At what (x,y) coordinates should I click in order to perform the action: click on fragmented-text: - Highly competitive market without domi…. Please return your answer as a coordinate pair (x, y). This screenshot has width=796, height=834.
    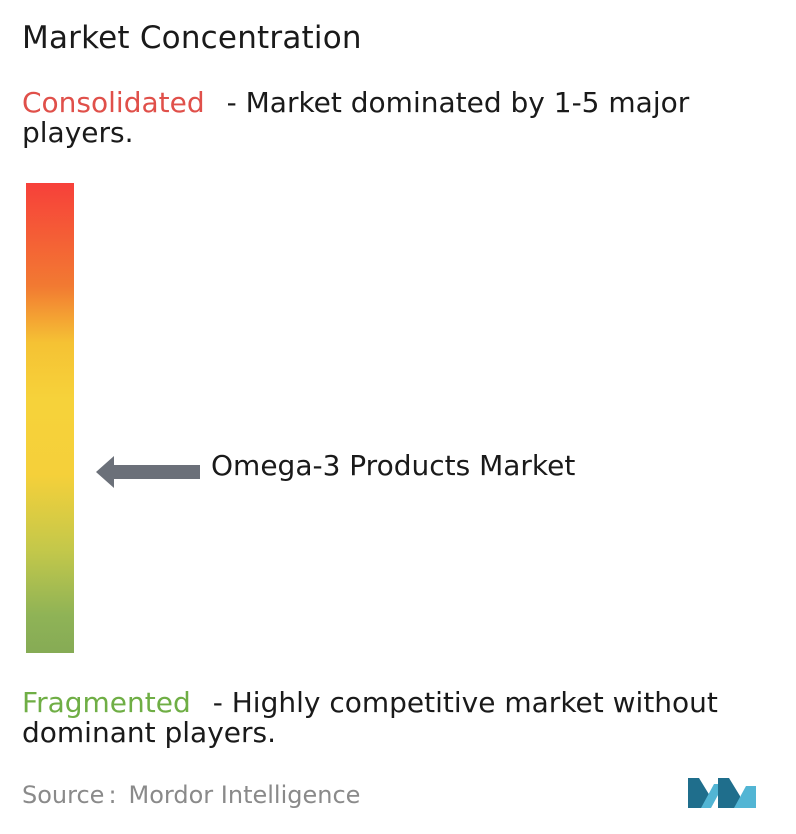
    Looking at the image, I should click on (370, 717).